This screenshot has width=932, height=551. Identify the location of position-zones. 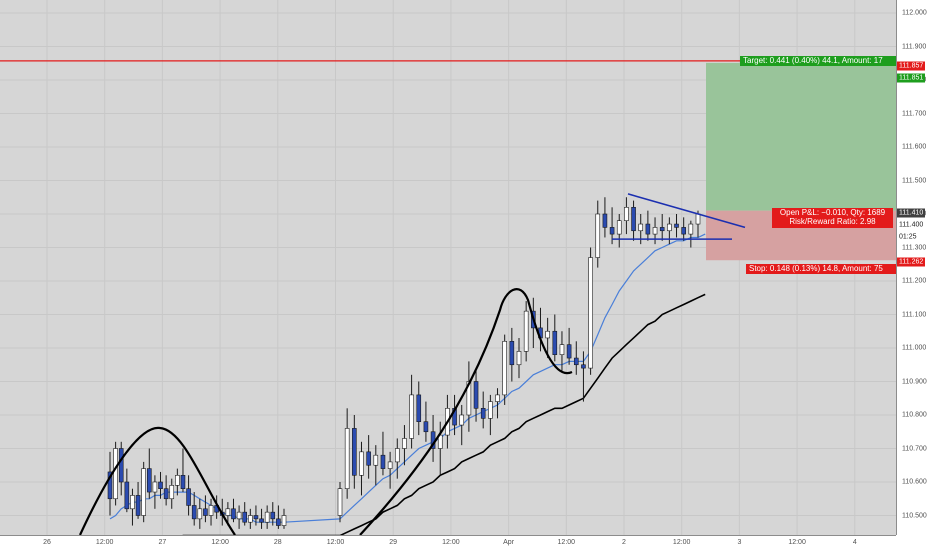
(801, 161).